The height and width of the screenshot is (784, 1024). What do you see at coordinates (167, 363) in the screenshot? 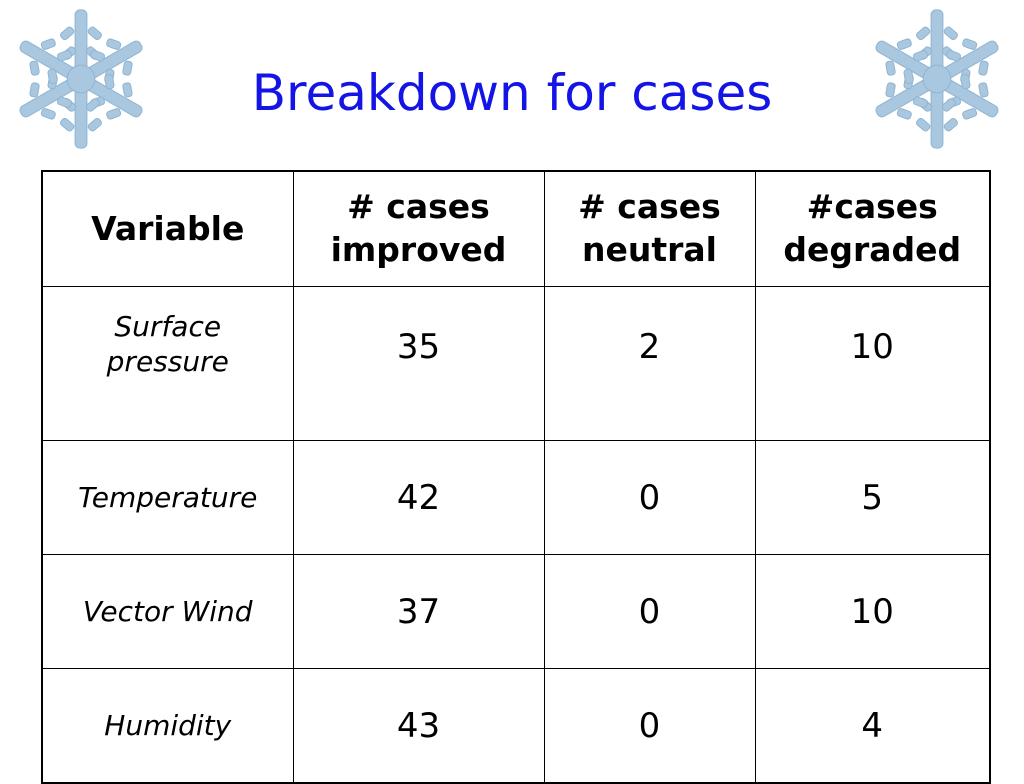
I see `cell-variable: Surface pressure` at bounding box center [167, 363].